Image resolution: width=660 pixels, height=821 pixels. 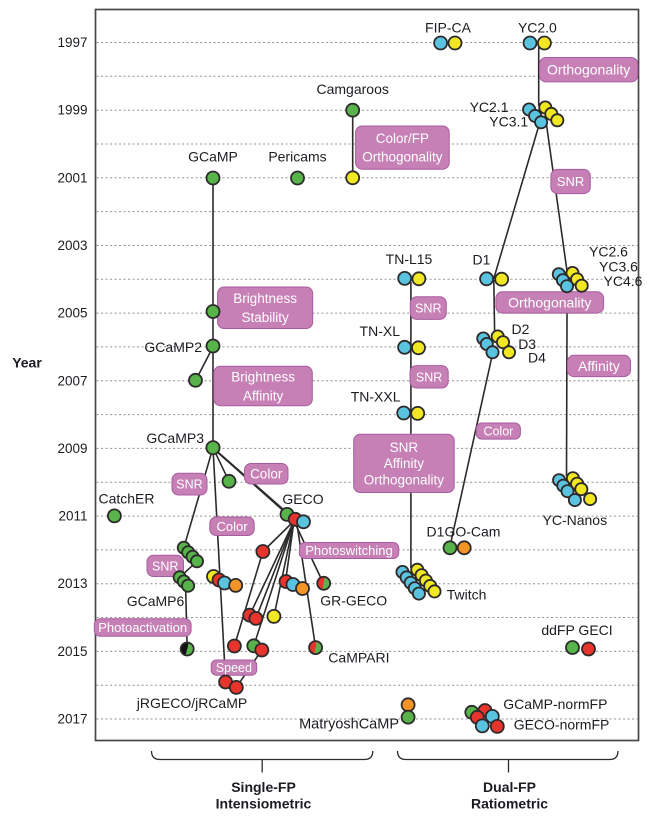 What do you see at coordinates (72, 313) in the screenshot?
I see `svg-text: 2005` at bounding box center [72, 313].